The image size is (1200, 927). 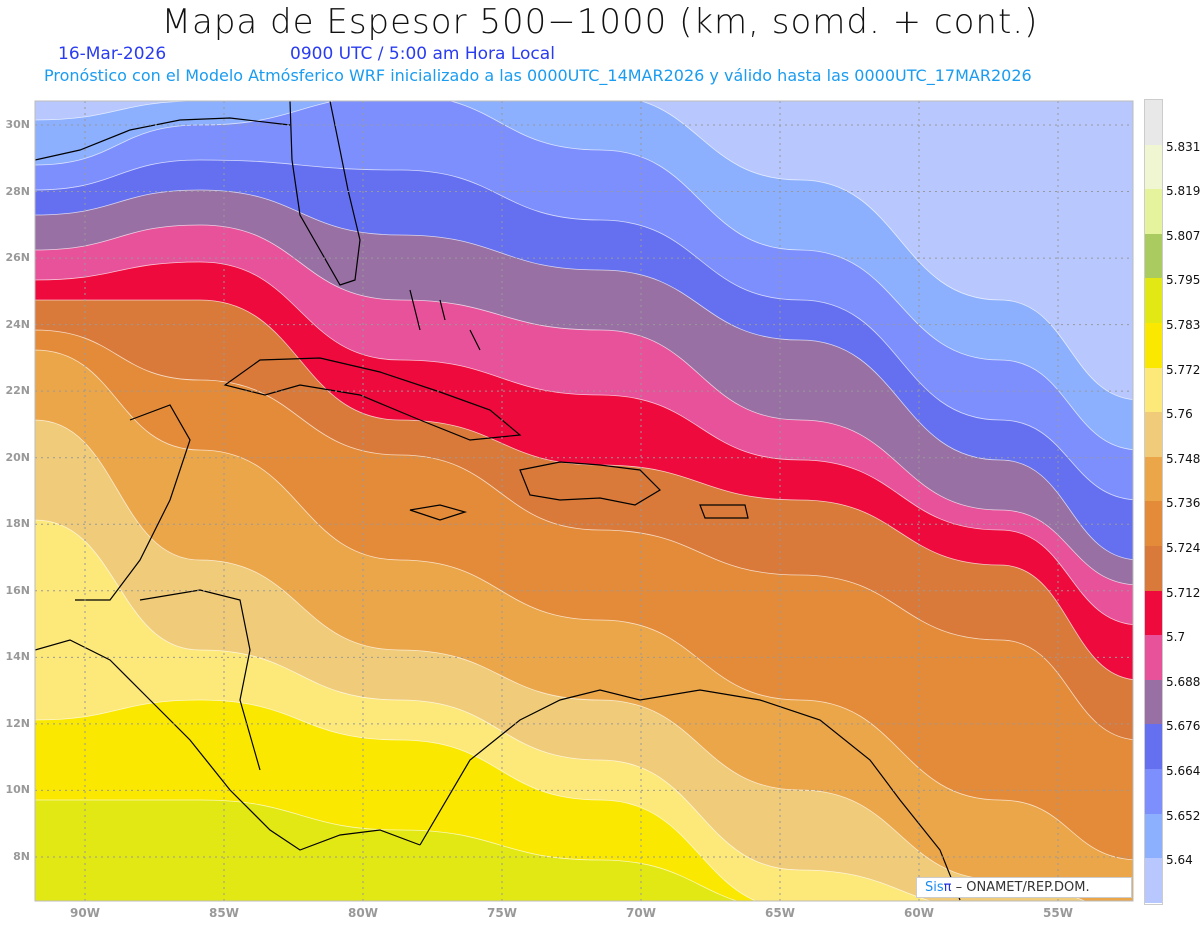 I want to click on florida-coast, so click(x=325, y=193).